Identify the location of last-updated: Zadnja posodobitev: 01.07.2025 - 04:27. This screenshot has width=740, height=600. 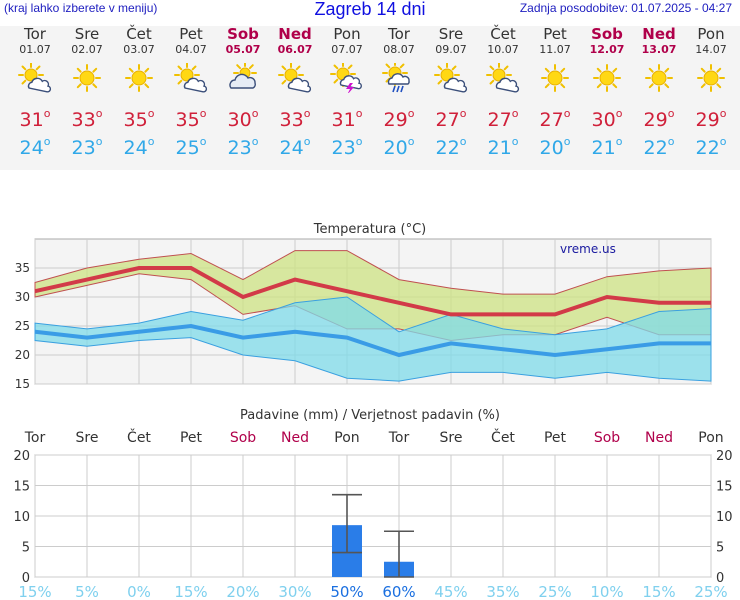
(625, 8).